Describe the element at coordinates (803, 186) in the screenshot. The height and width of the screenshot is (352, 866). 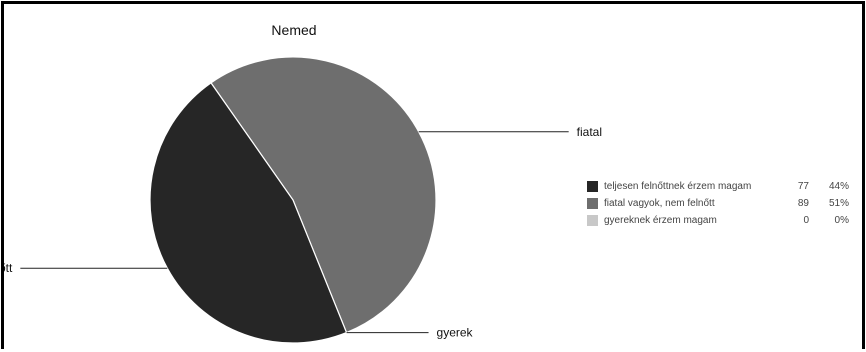
I see `legend-count: 77` at that location.